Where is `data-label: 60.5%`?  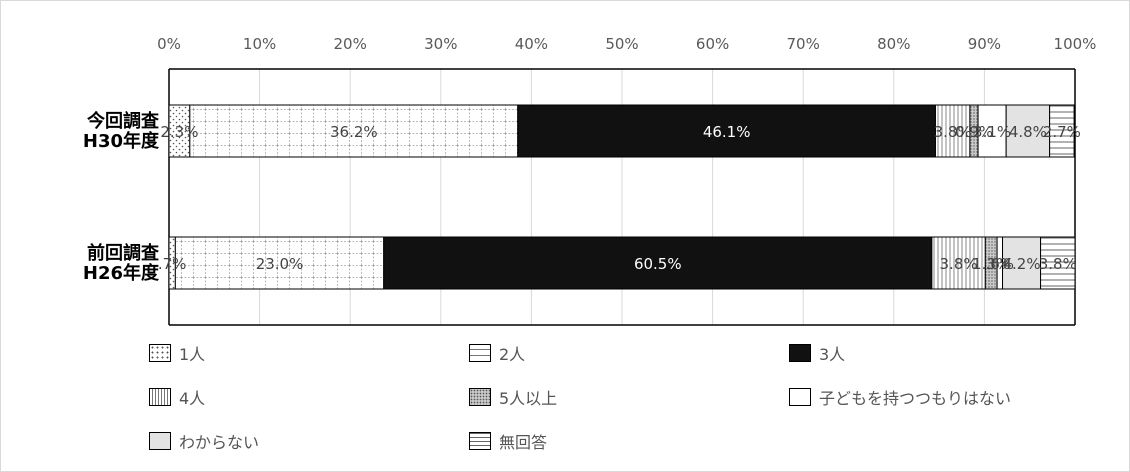
data-label: 60.5% is located at coordinates (658, 264).